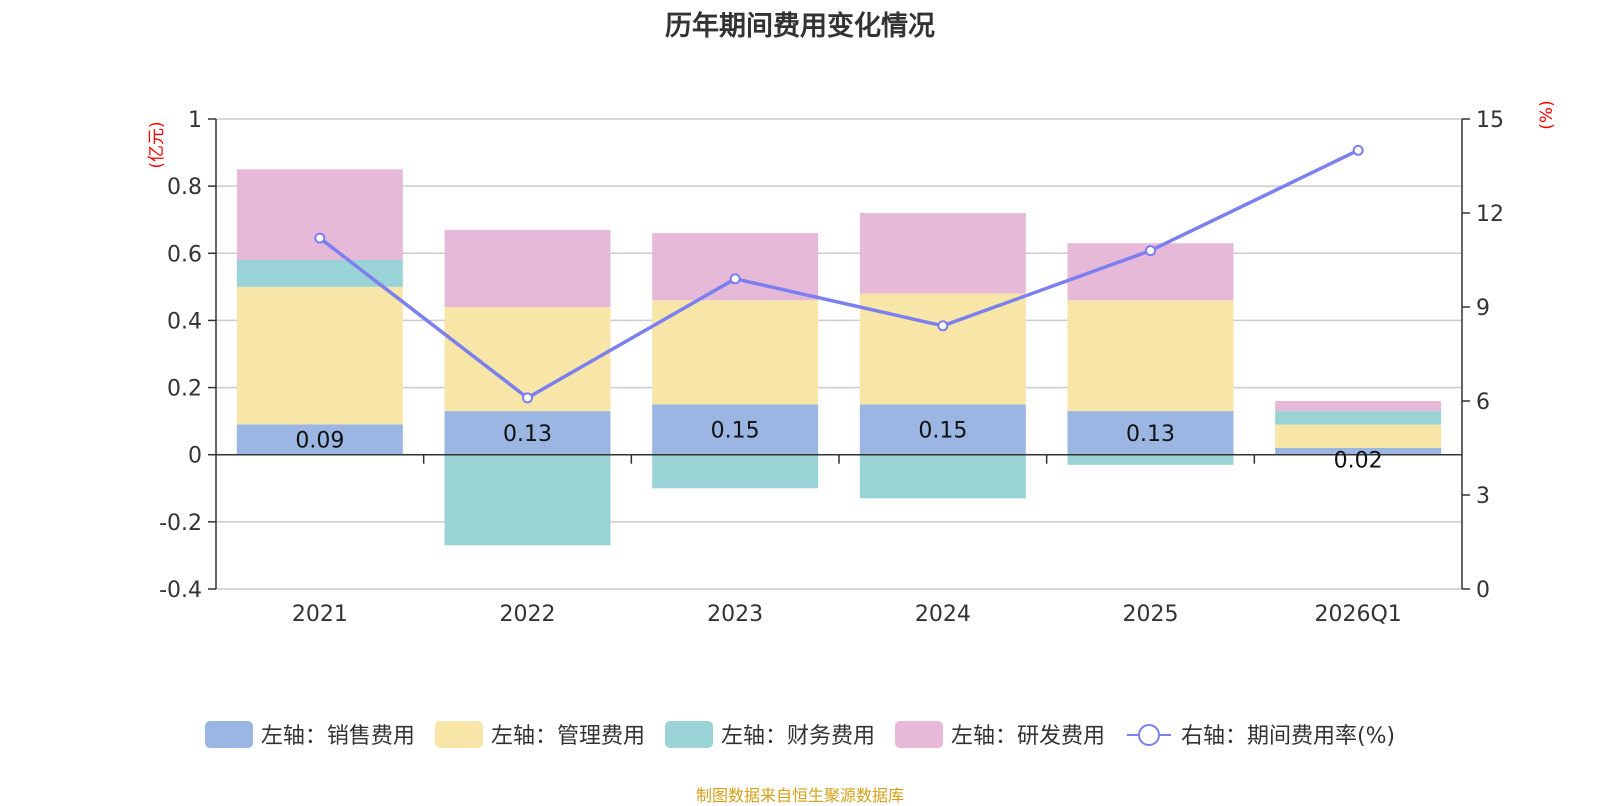 The height and width of the screenshot is (806, 1600). What do you see at coordinates (184, 187) in the screenshot?
I see `left-axis-tick-label: 0.8` at bounding box center [184, 187].